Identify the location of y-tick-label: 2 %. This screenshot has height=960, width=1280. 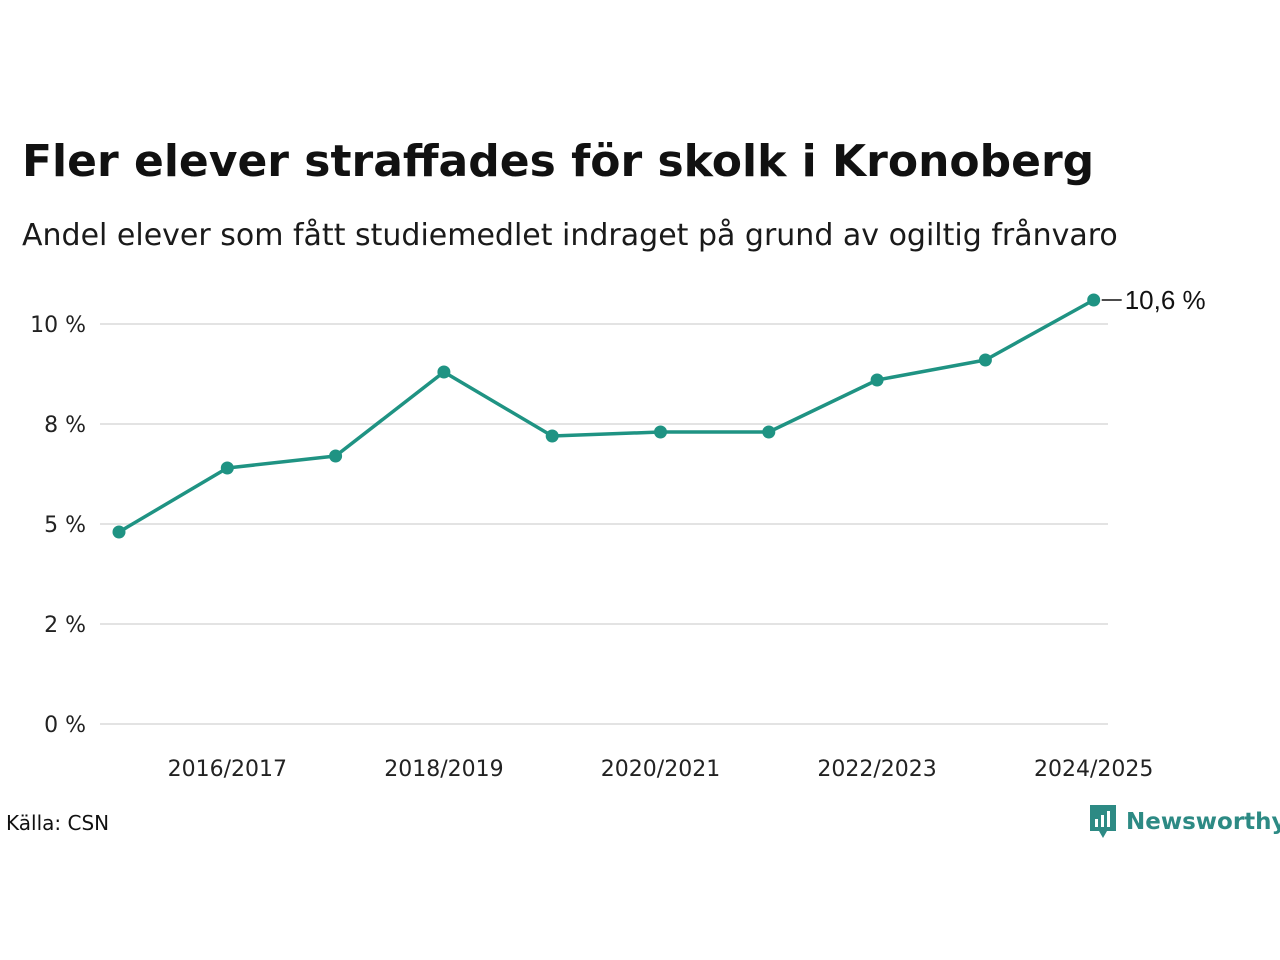
(65, 625).